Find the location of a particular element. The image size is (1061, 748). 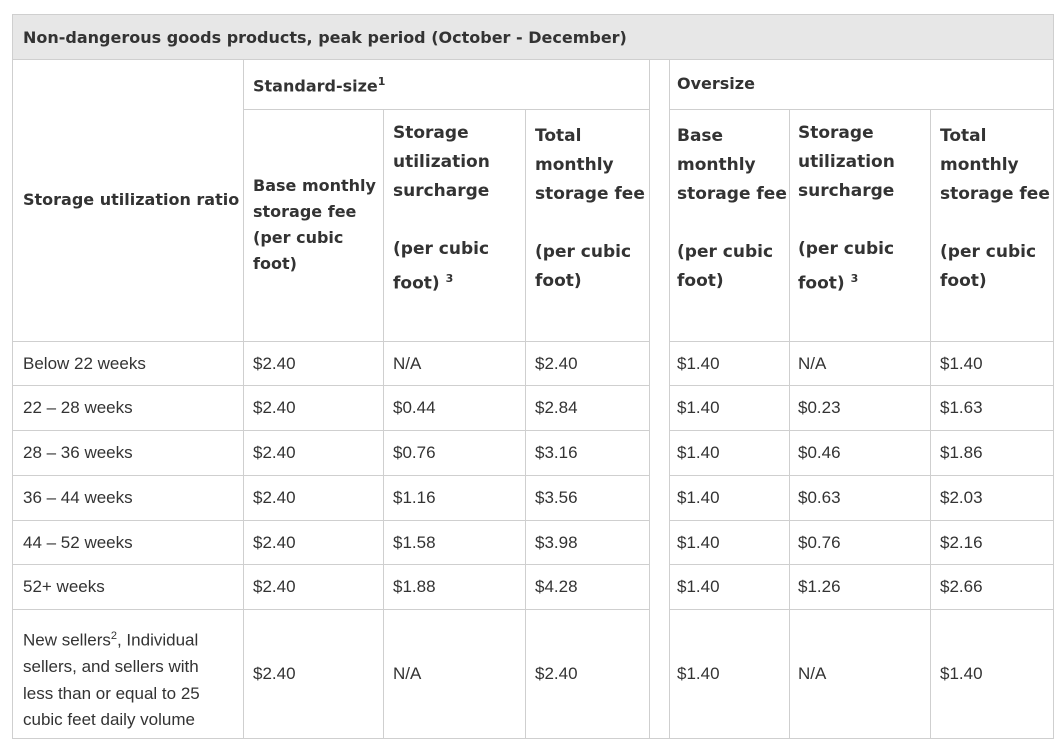

row-label: 44 – 52 weeks is located at coordinates (78, 542).